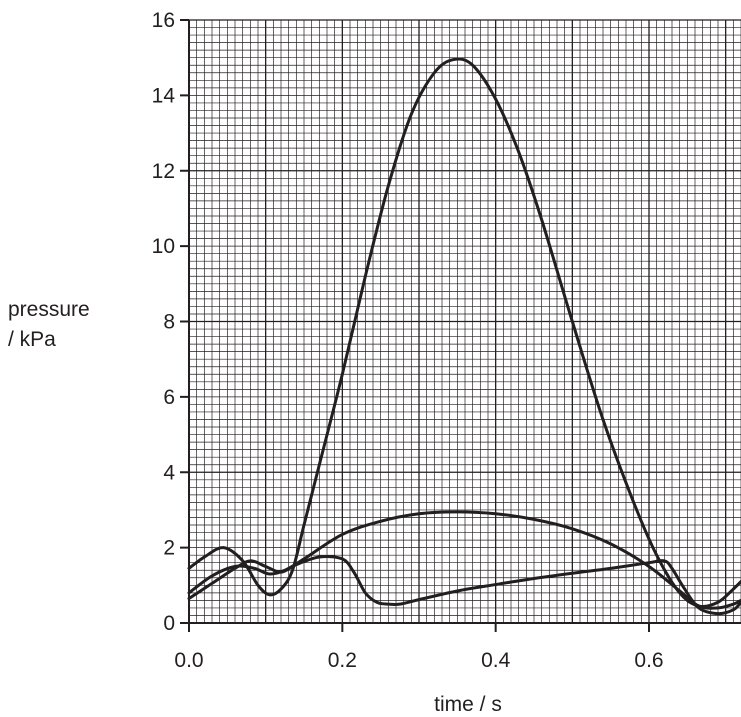 Image resolution: width=741 pixels, height=717 pixels. Describe the element at coordinates (169, 397) in the screenshot. I see `y-tick-label: 6` at that location.